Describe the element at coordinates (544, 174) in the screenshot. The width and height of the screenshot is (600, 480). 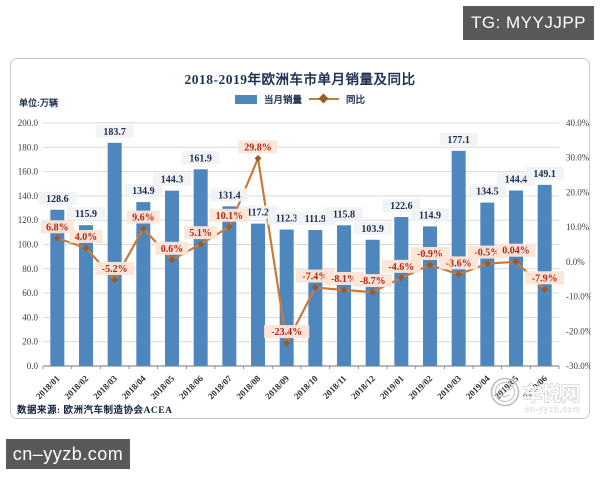
I see `svg-text: 149.1` at that location.